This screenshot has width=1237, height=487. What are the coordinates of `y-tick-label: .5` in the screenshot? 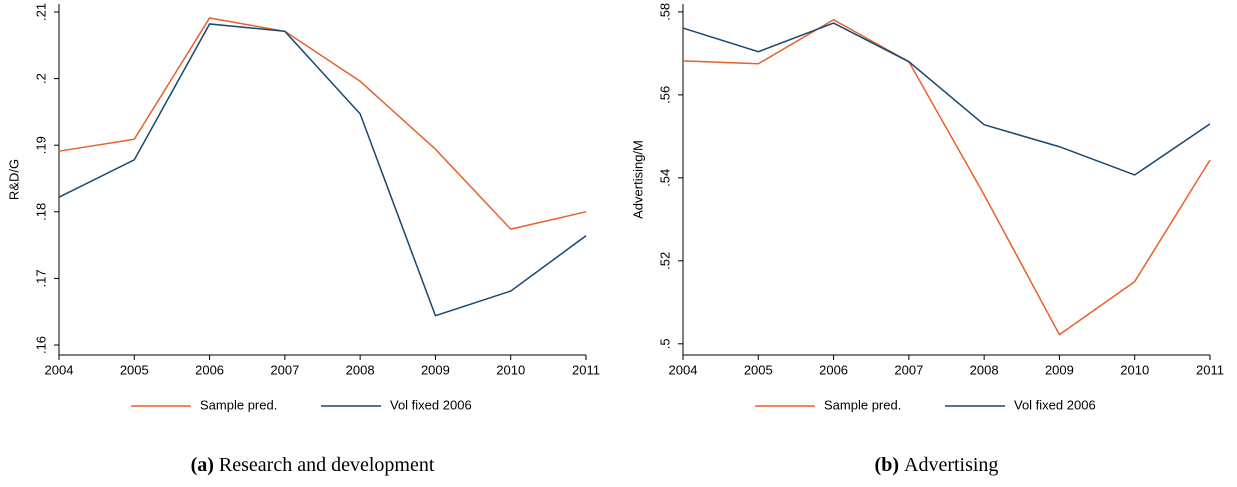 It's located at (664, 343).